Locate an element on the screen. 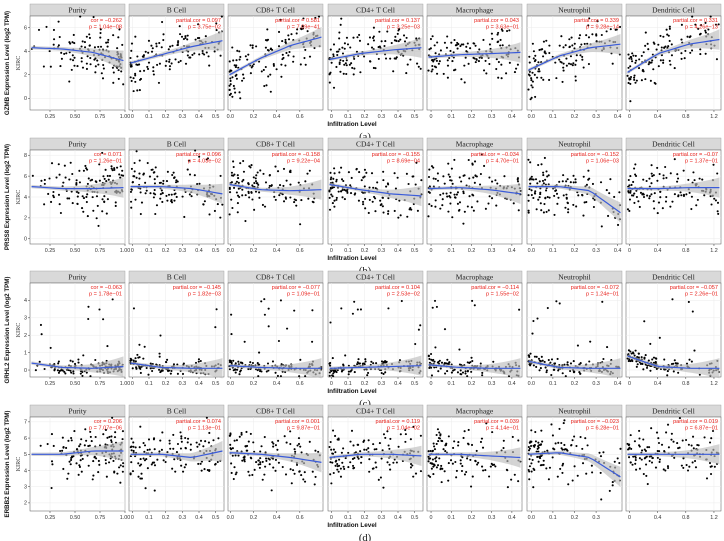  cancer-label: KIRC is located at coordinates (18, 464).